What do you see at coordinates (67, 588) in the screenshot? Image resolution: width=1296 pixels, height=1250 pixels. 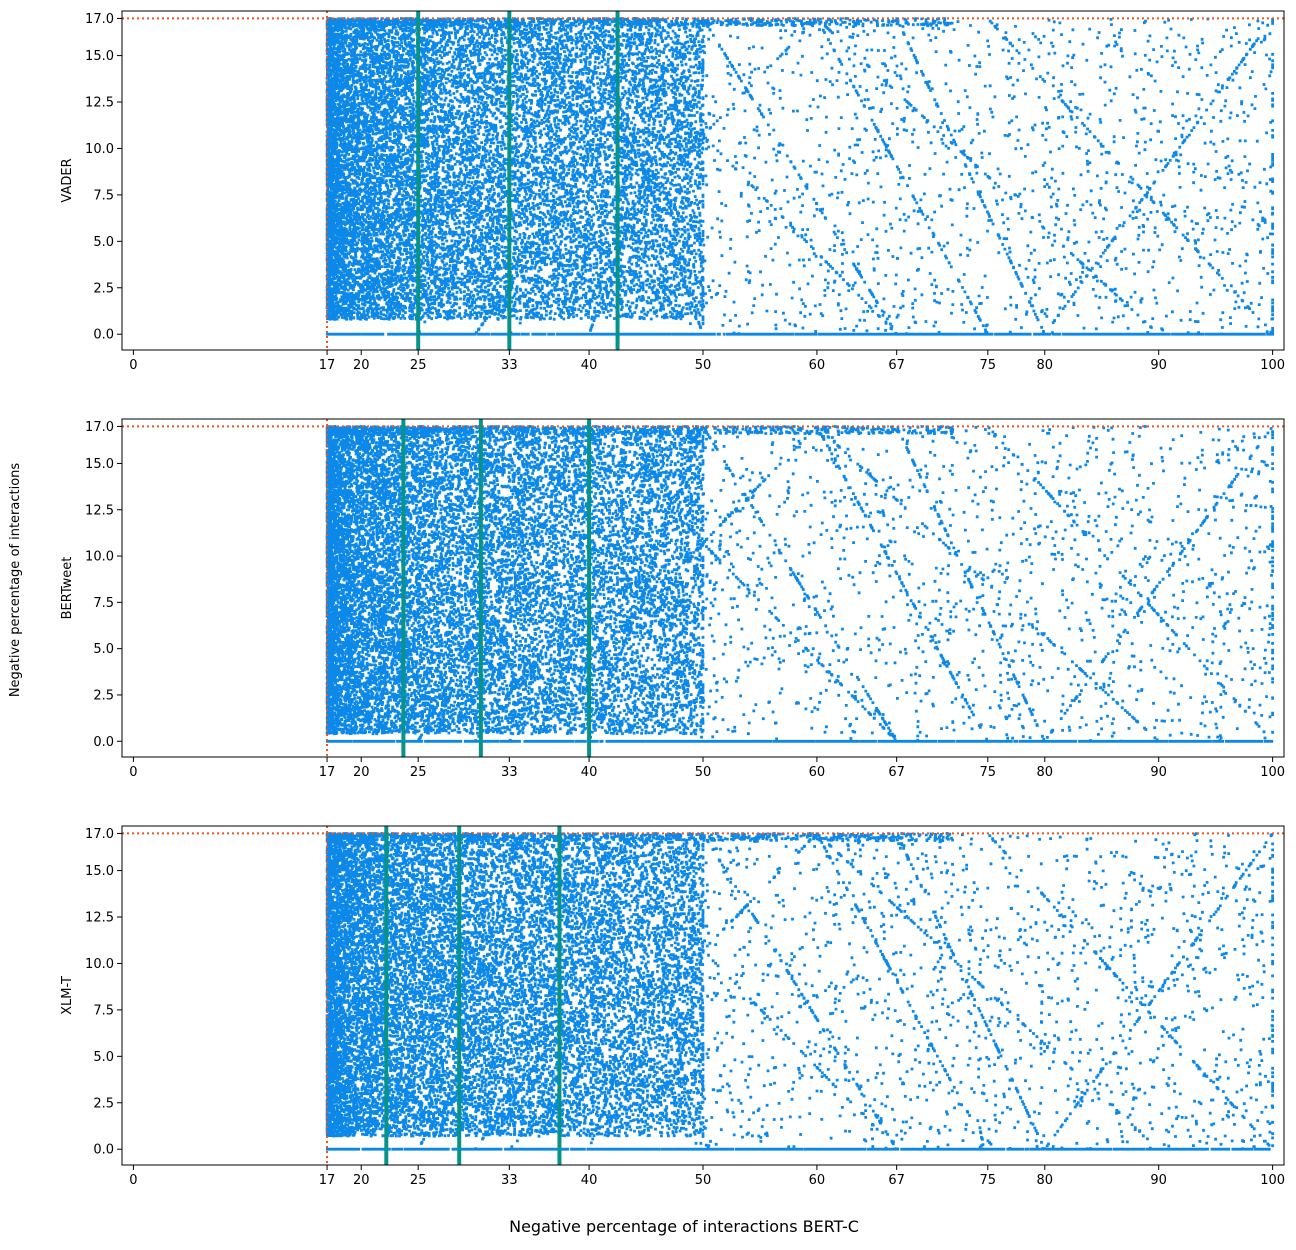 I see `y-axis-label: BERTweet` at bounding box center [67, 588].